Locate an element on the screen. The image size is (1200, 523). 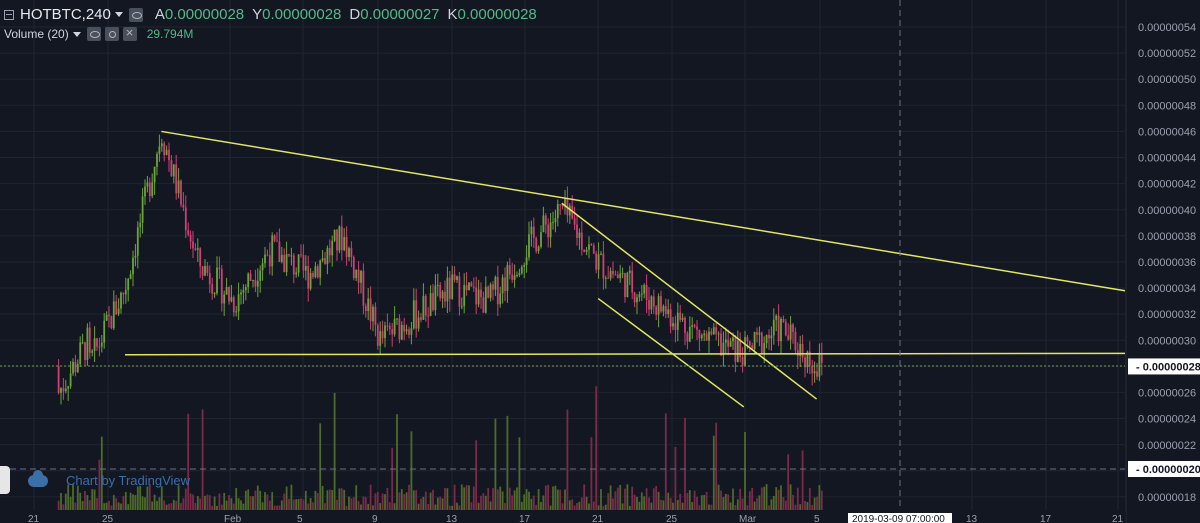
ohlc-high-value: 0.00000028 is located at coordinates (302, 14).